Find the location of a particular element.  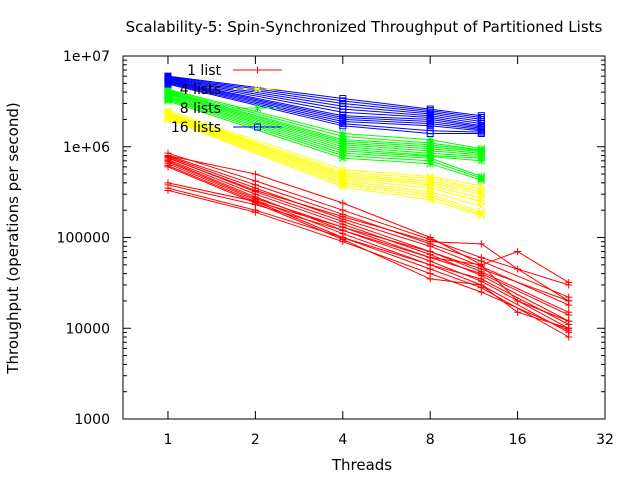

y-axis-label: Throughput (operations per second) is located at coordinates (13, 238).